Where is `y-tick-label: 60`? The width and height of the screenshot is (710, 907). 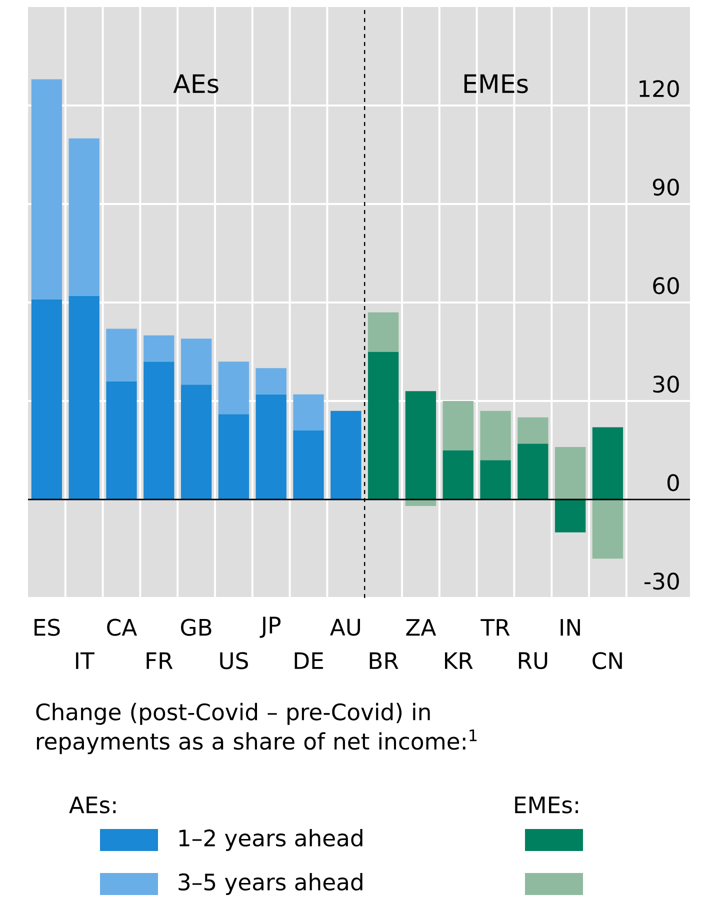
y-tick-label: 60 is located at coordinates (666, 285).